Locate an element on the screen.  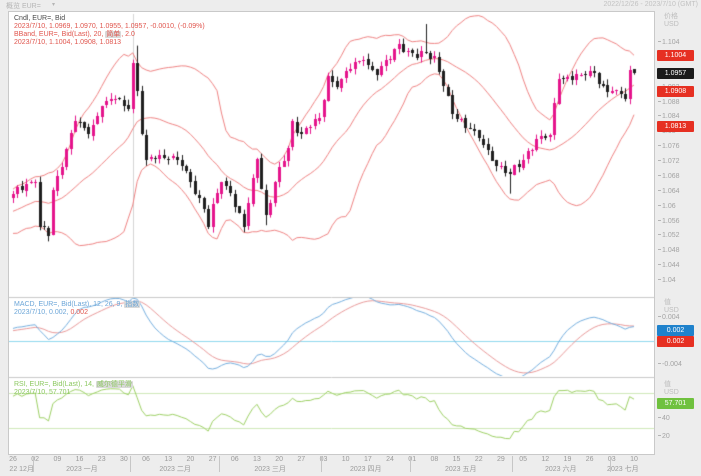
macd-signal-value: 0.002 is located at coordinates (78, 312).